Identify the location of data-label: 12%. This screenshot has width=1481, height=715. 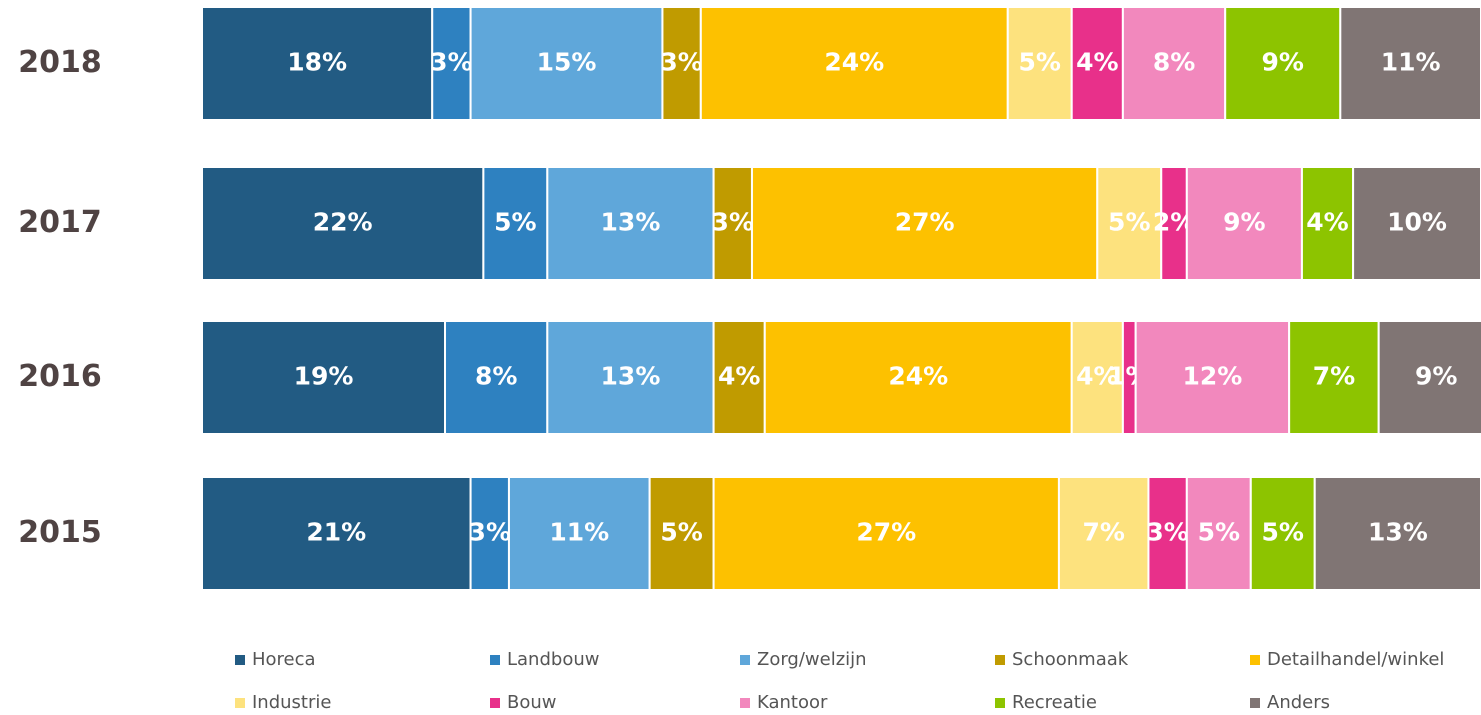
(1212, 376).